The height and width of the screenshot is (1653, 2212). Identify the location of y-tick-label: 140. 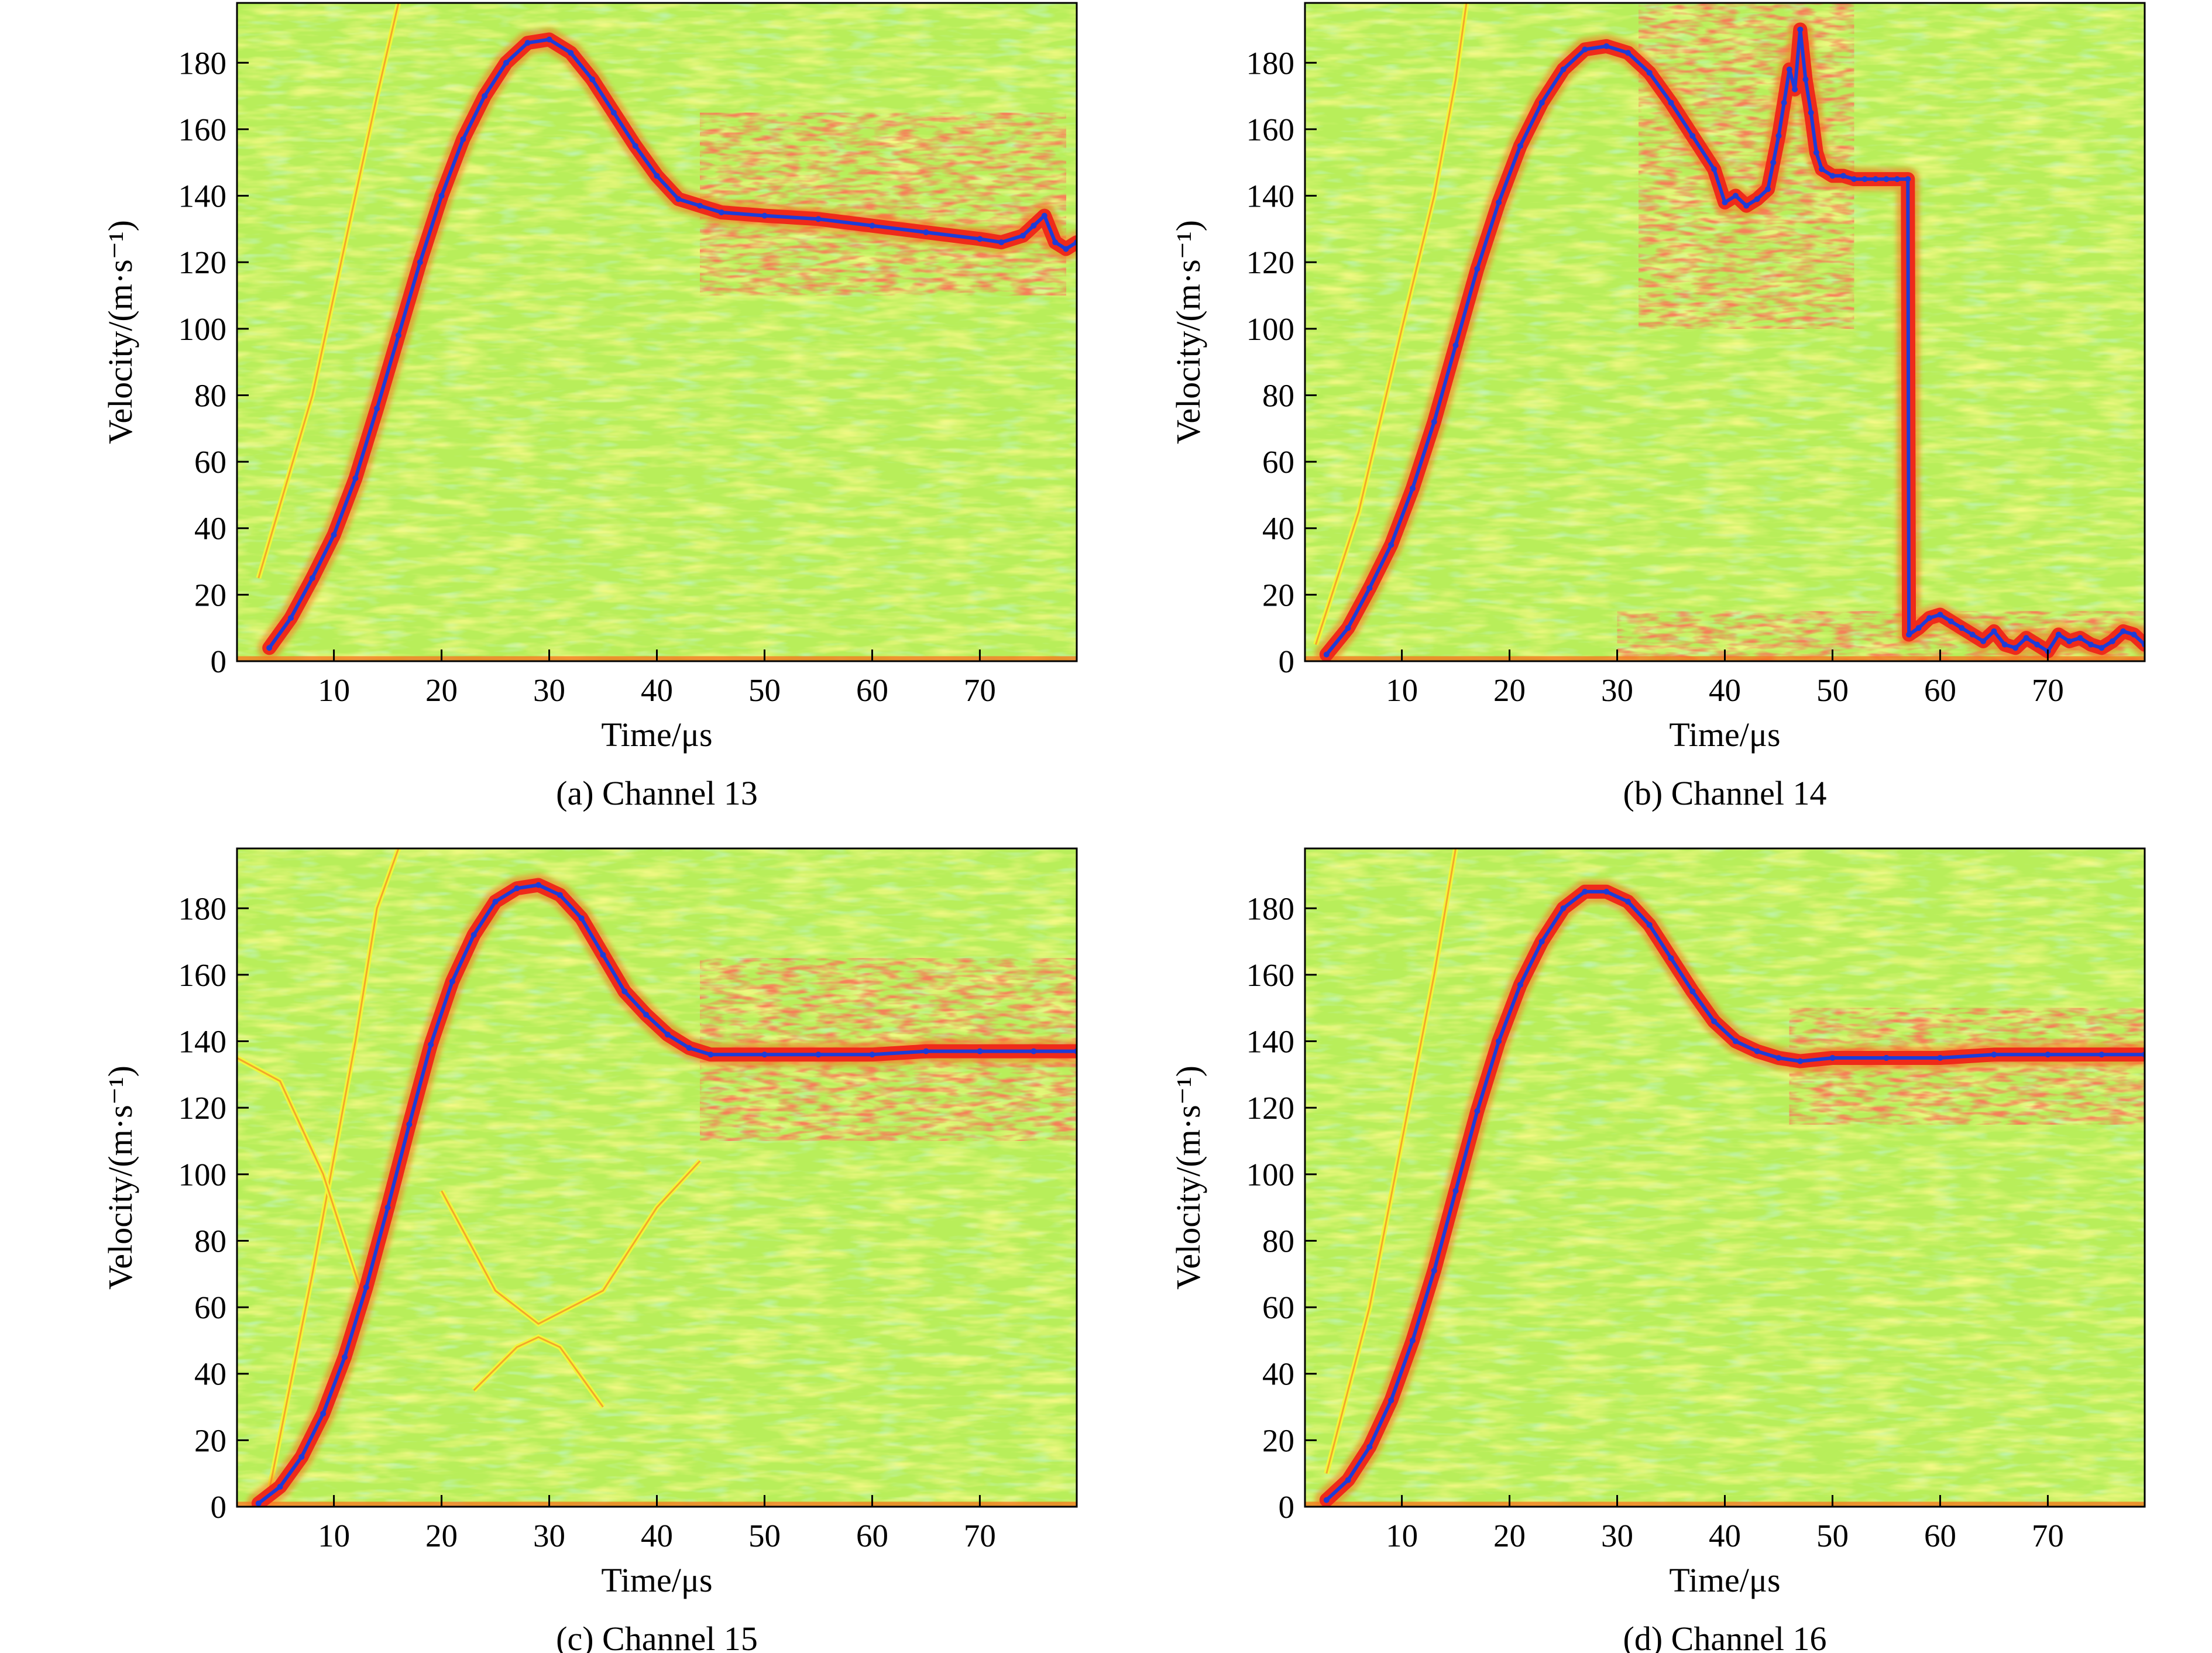
(1270, 1042).